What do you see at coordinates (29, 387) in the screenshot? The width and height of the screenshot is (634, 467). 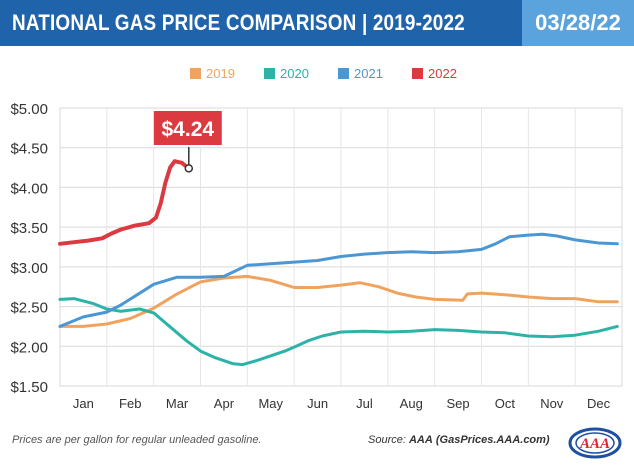 I see `y-tick-label: $1.50` at bounding box center [29, 387].